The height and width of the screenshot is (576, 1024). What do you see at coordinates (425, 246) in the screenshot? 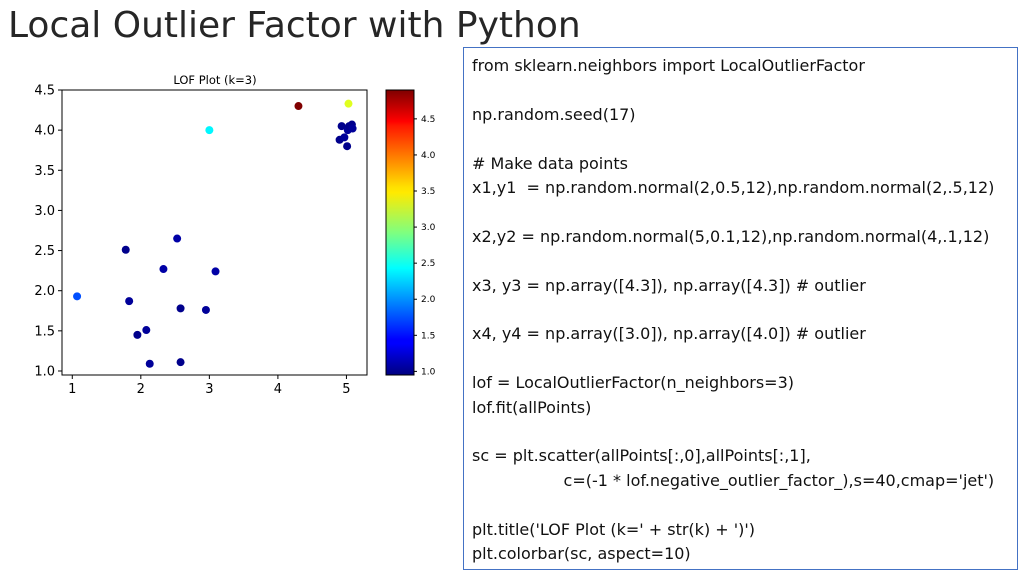
I see `colorbar-axis: 1.0 1.5 2.0 2.5 3.0 3.5 4.0 4.5` at bounding box center [425, 246].